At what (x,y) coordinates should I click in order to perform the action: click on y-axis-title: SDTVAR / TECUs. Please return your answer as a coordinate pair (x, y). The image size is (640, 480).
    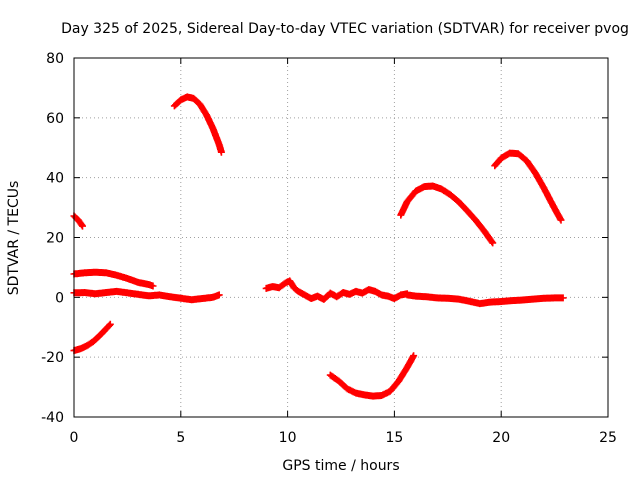
    Looking at the image, I should click on (14, 238).